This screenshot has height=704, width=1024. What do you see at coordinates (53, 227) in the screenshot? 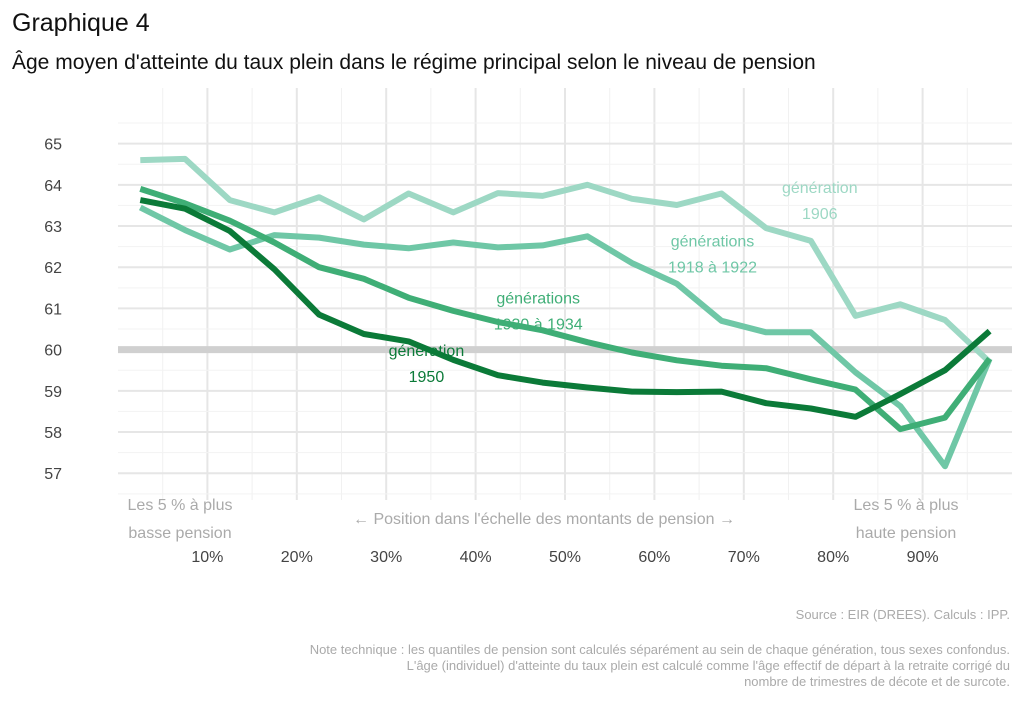
I see `y-tick-label: 63` at bounding box center [53, 227].